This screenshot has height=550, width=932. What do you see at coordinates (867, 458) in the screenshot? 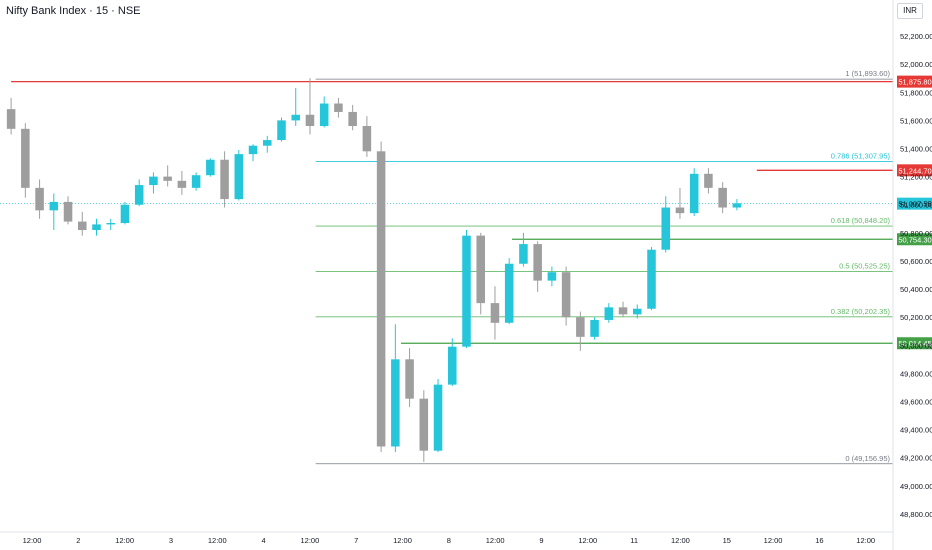
I see `fib-level-label: 0 (49,156.95)` at bounding box center [867, 458].